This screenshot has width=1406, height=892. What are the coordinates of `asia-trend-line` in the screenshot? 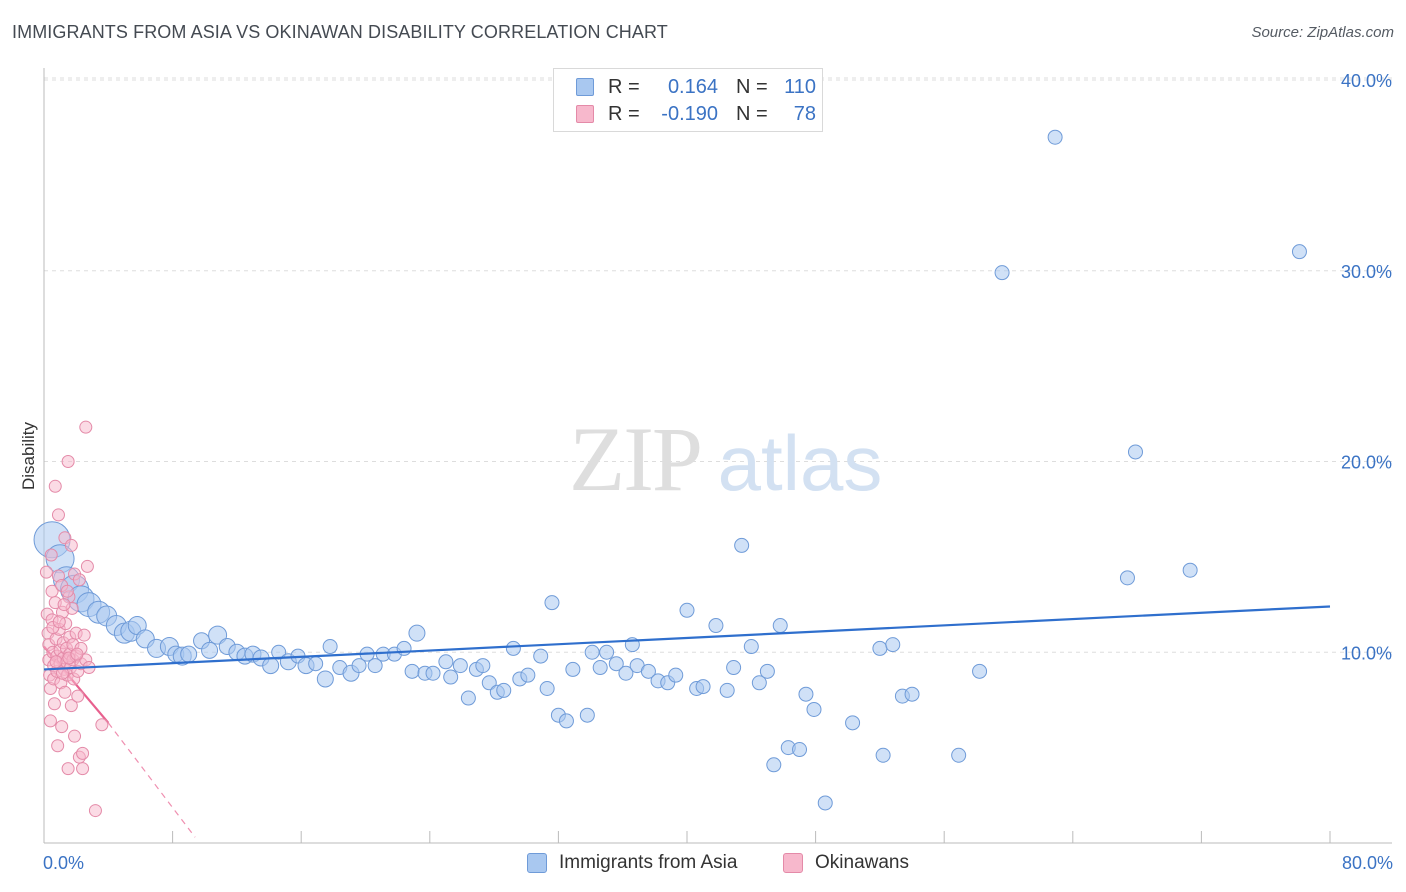 It's located at (687, 638).